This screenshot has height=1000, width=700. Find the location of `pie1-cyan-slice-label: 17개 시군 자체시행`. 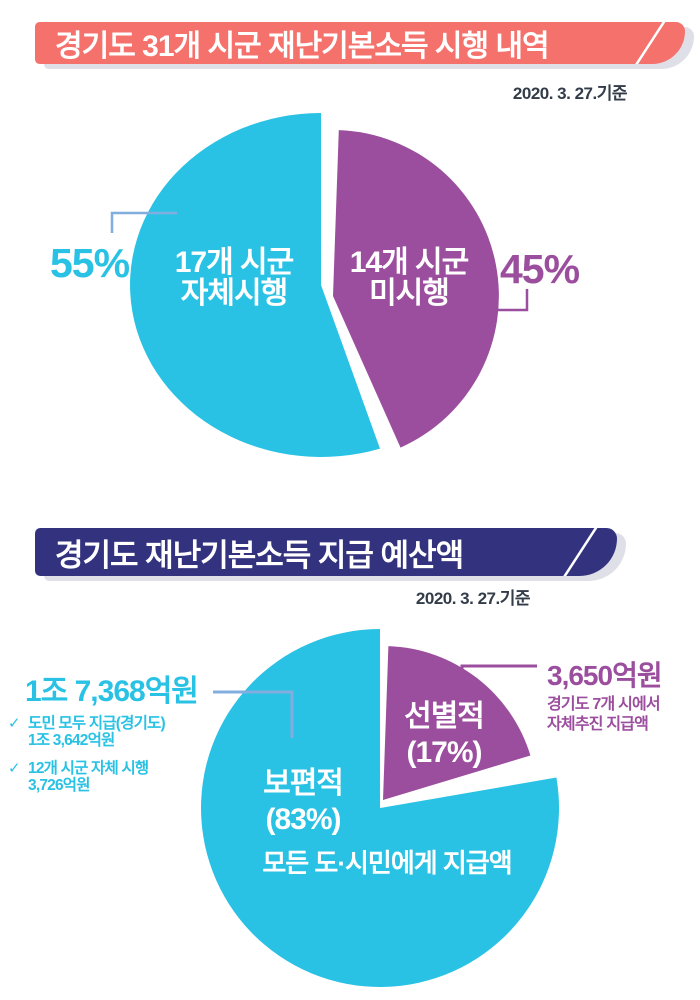

pie1-cyan-slice-label: 17개 시군 자체시행 is located at coordinates (234, 278).